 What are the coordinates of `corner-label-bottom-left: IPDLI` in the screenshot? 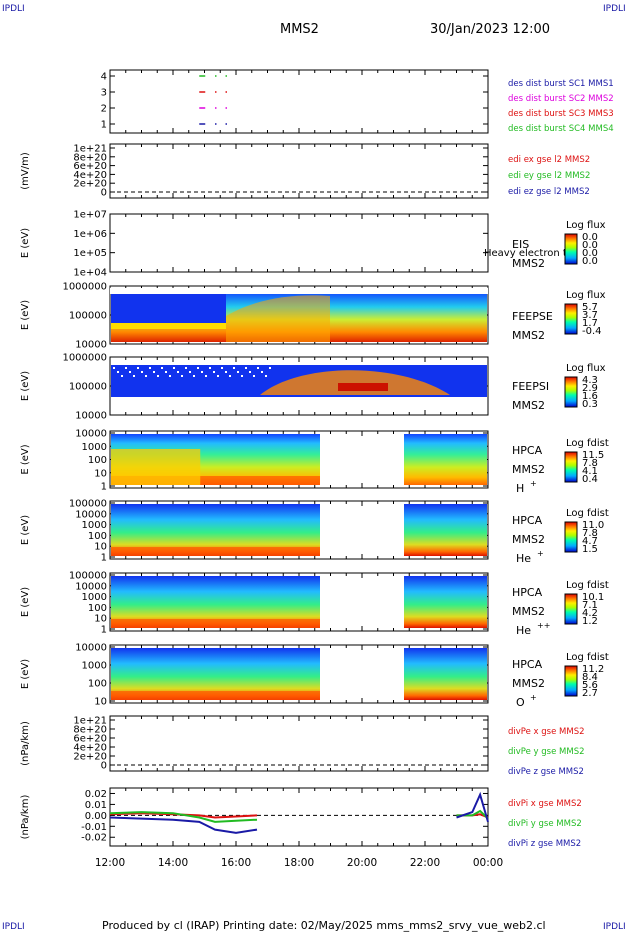 It's located at (13, 927).